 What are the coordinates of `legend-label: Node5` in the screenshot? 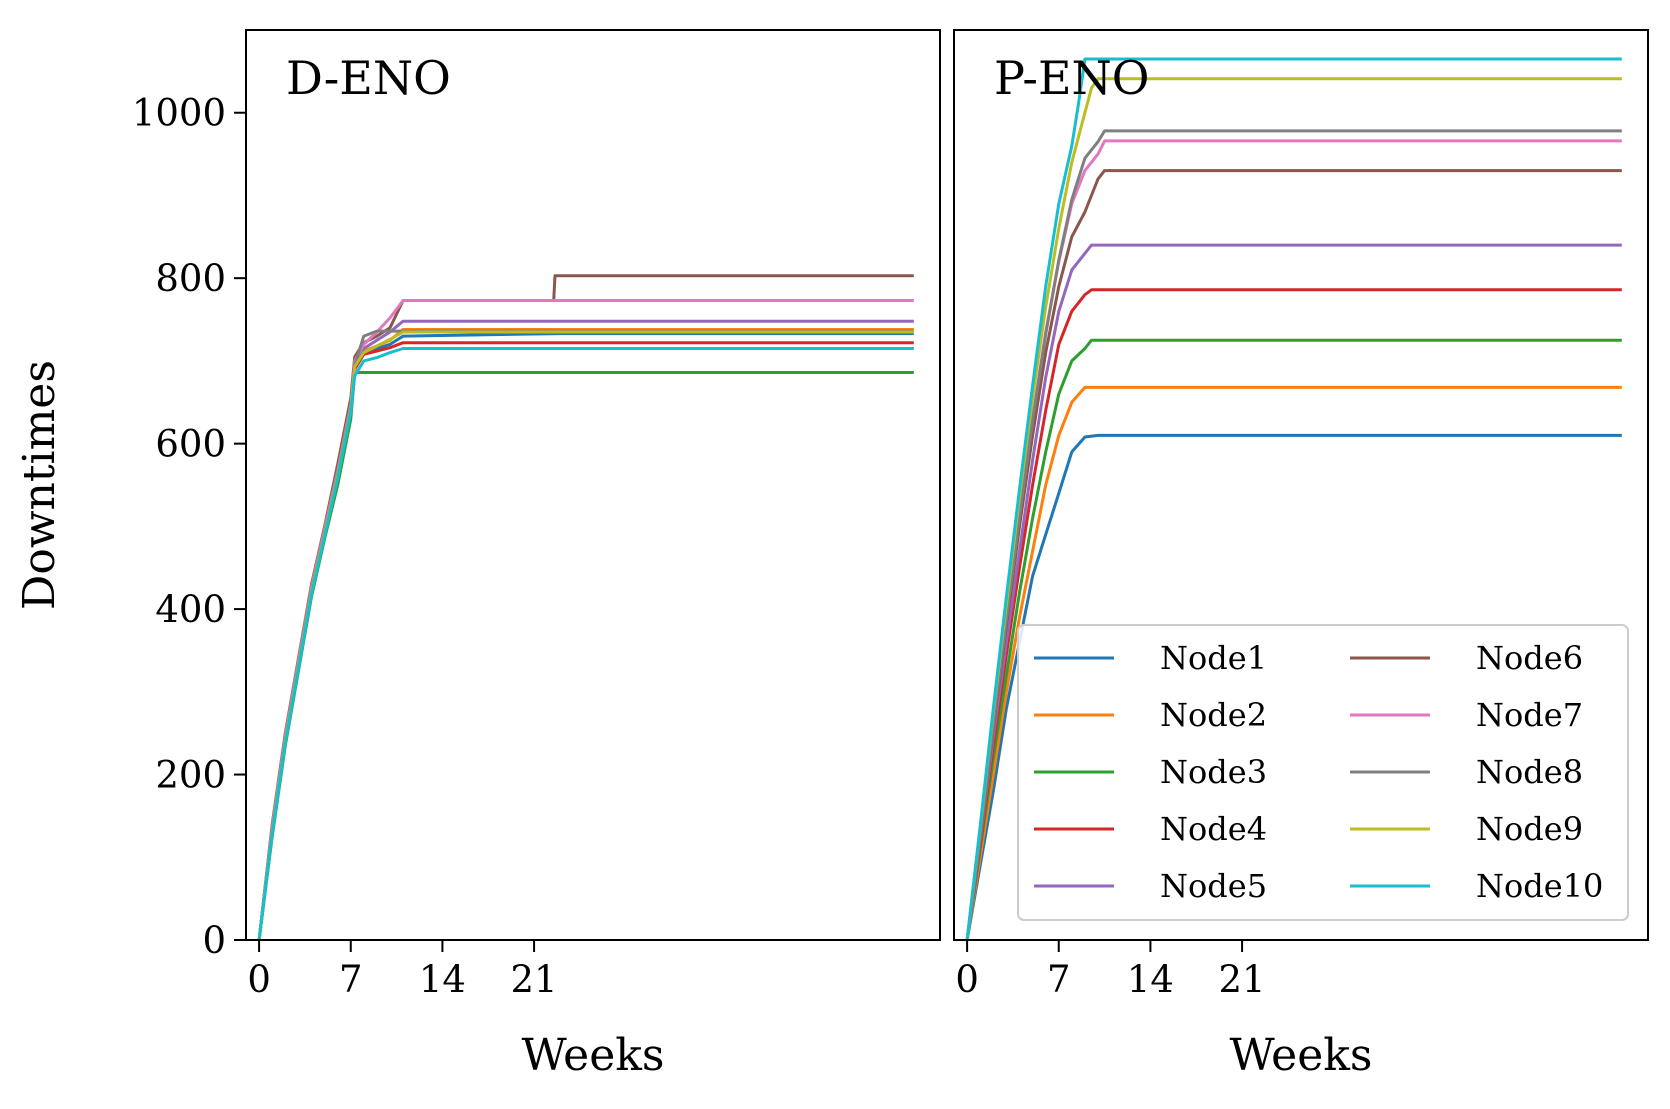 It's located at (1213, 886).